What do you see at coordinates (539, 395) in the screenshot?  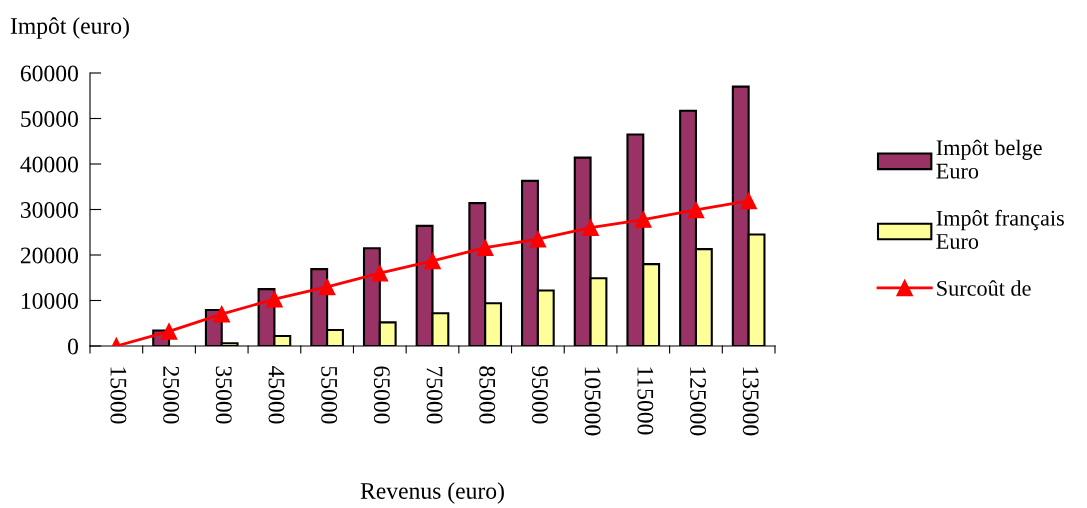 I see `x-tick-label: 95000` at bounding box center [539, 395].